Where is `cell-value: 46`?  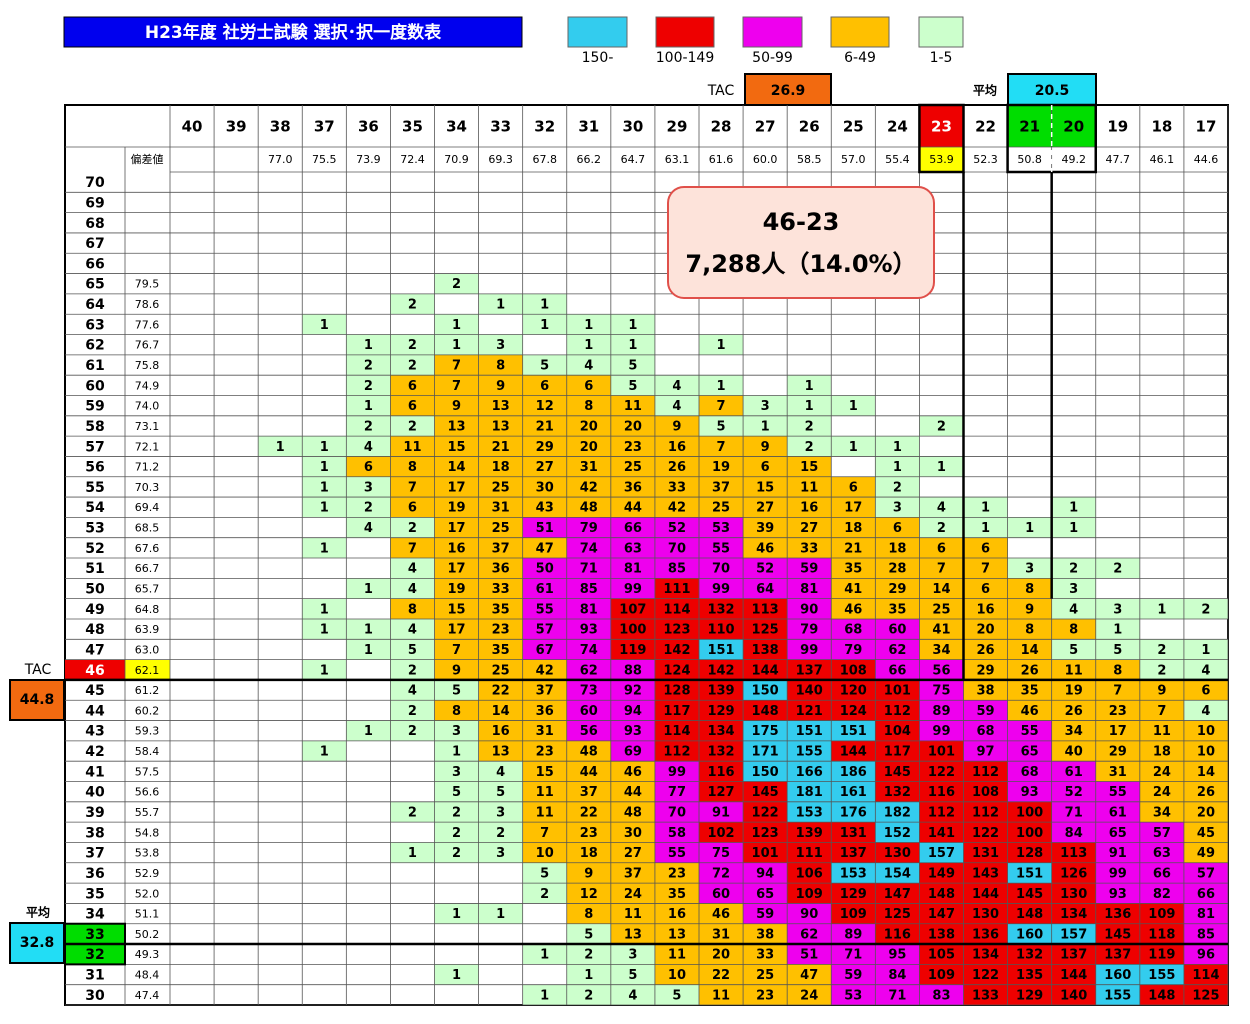
cell-value: 46 is located at coordinates (1030, 711).